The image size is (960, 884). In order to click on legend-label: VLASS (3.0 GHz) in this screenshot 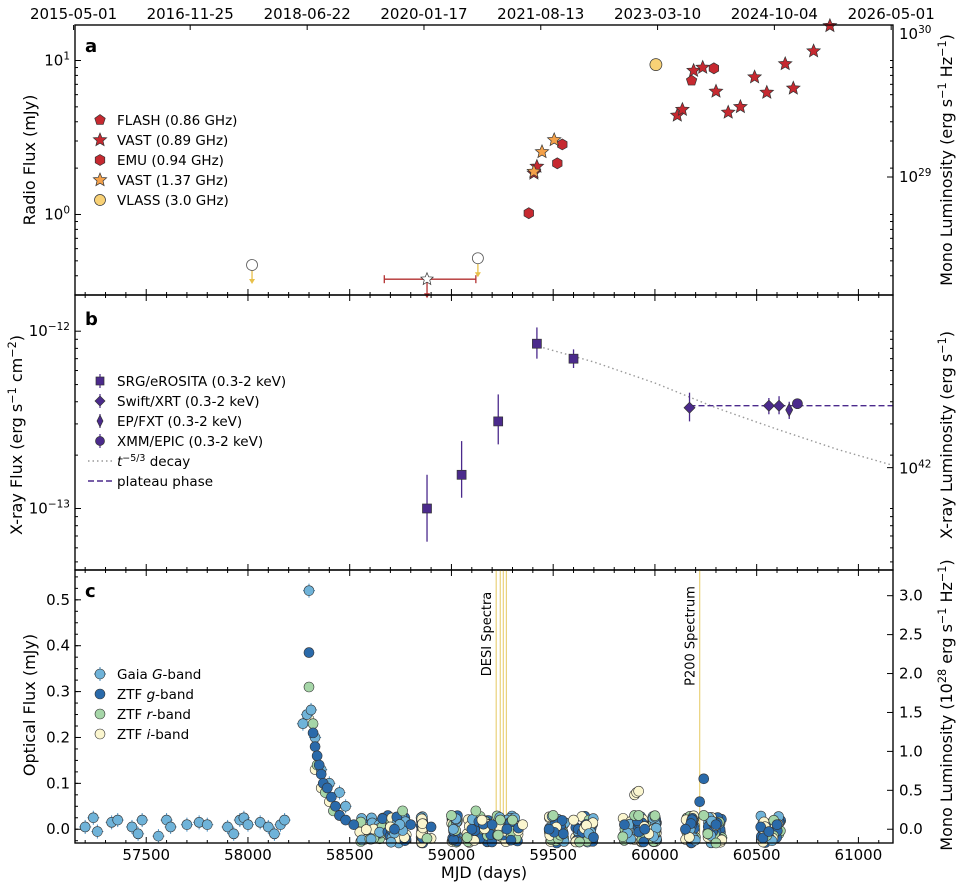, I will do `click(173, 201)`.